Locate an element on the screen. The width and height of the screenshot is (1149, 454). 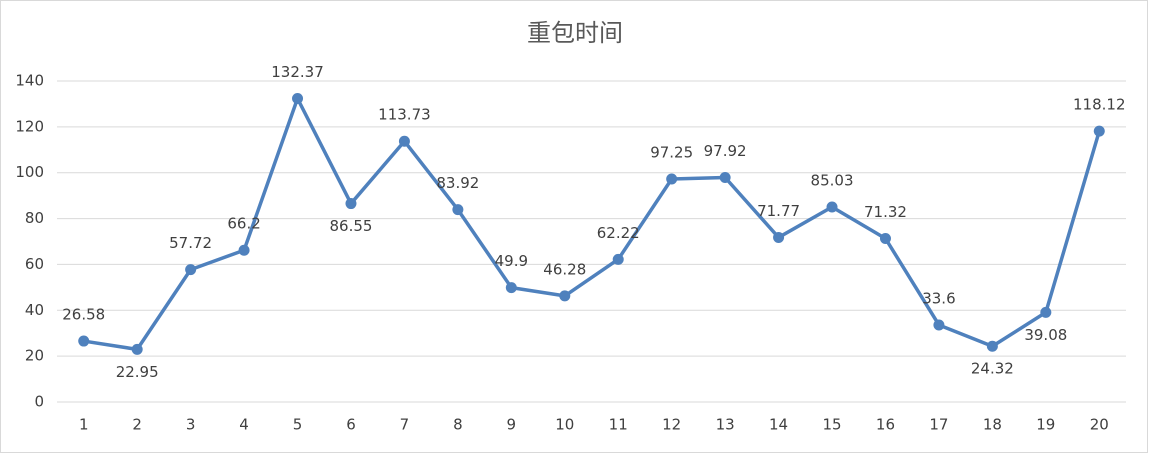
data-label: 83.92 is located at coordinates (457, 183).